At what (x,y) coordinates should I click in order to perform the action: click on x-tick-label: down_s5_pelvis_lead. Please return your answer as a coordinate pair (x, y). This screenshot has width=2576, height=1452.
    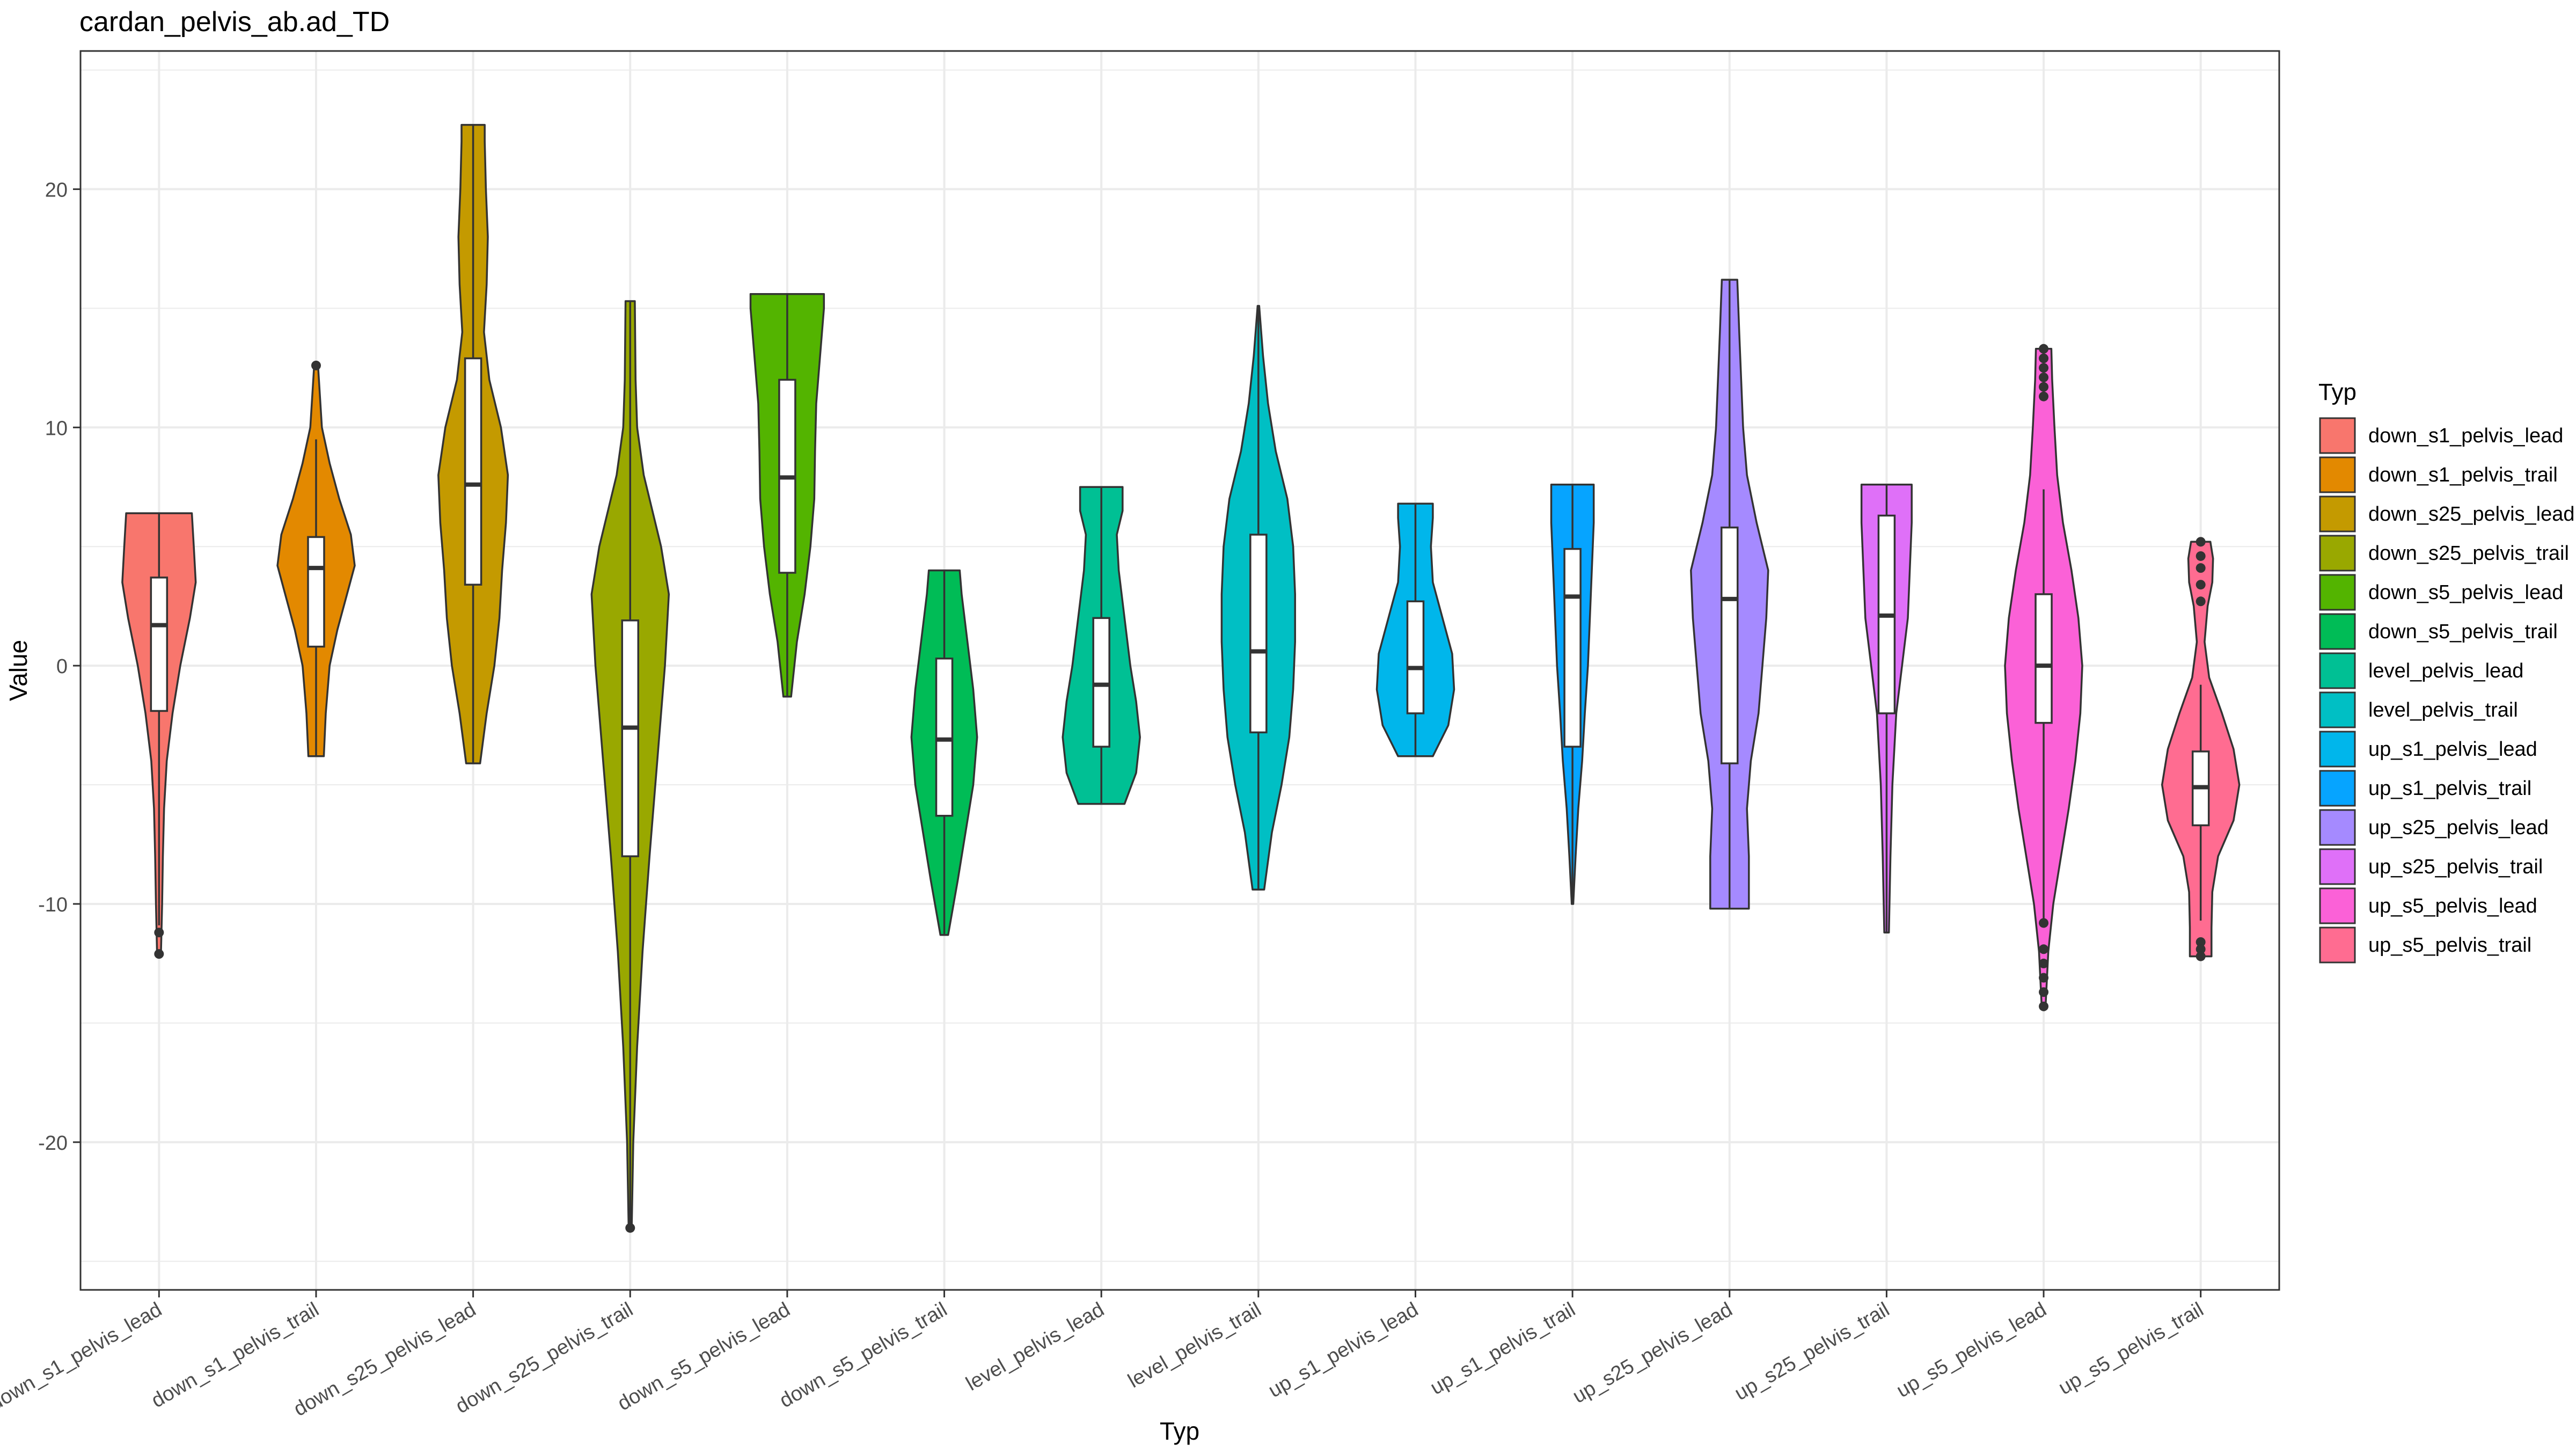
    Looking at the image, I should click on (704, 1356).